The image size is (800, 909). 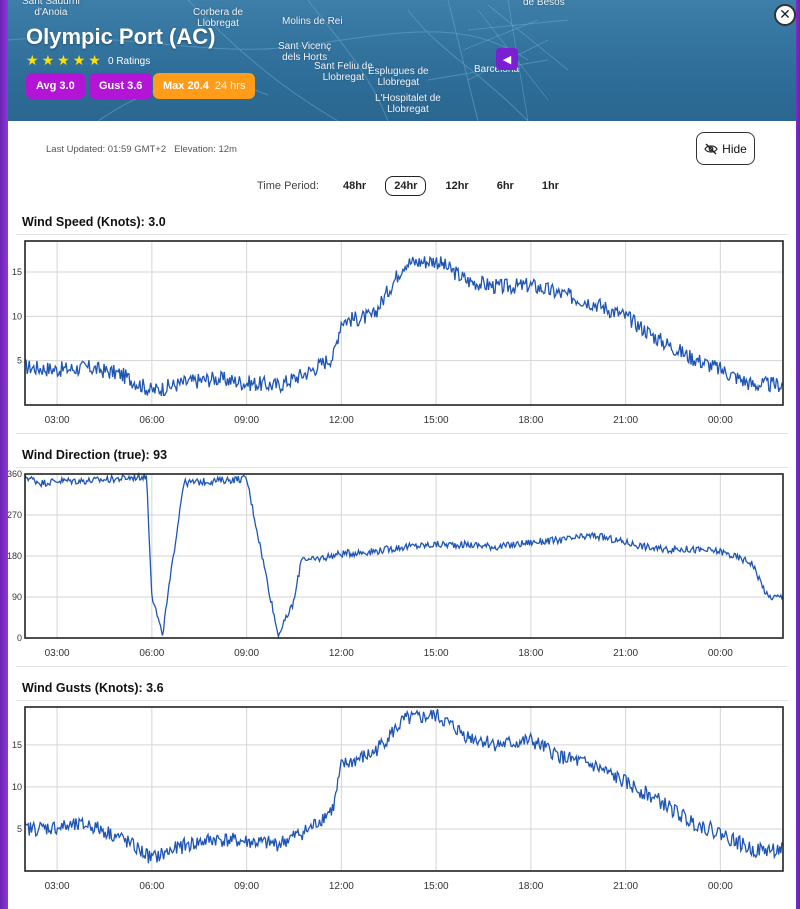 I want to click on max-badge: Max 20.4 24 hrs, so click(x=204, y=86).